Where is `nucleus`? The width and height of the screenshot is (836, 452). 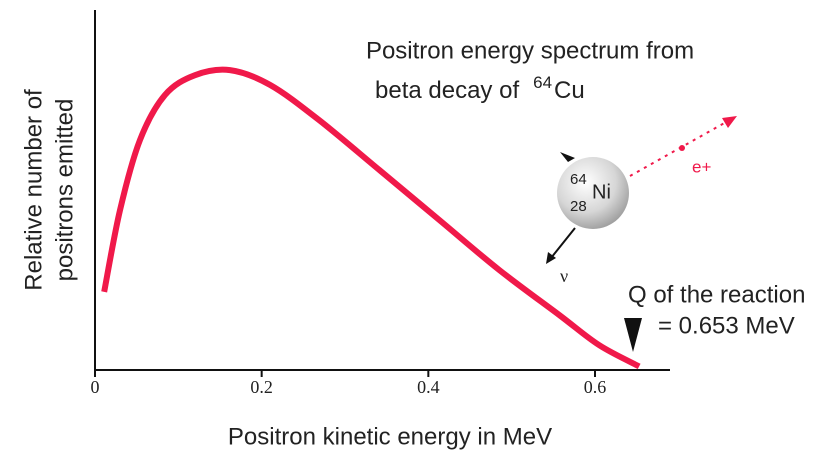
nucleus is located at coordinates (593, 193).